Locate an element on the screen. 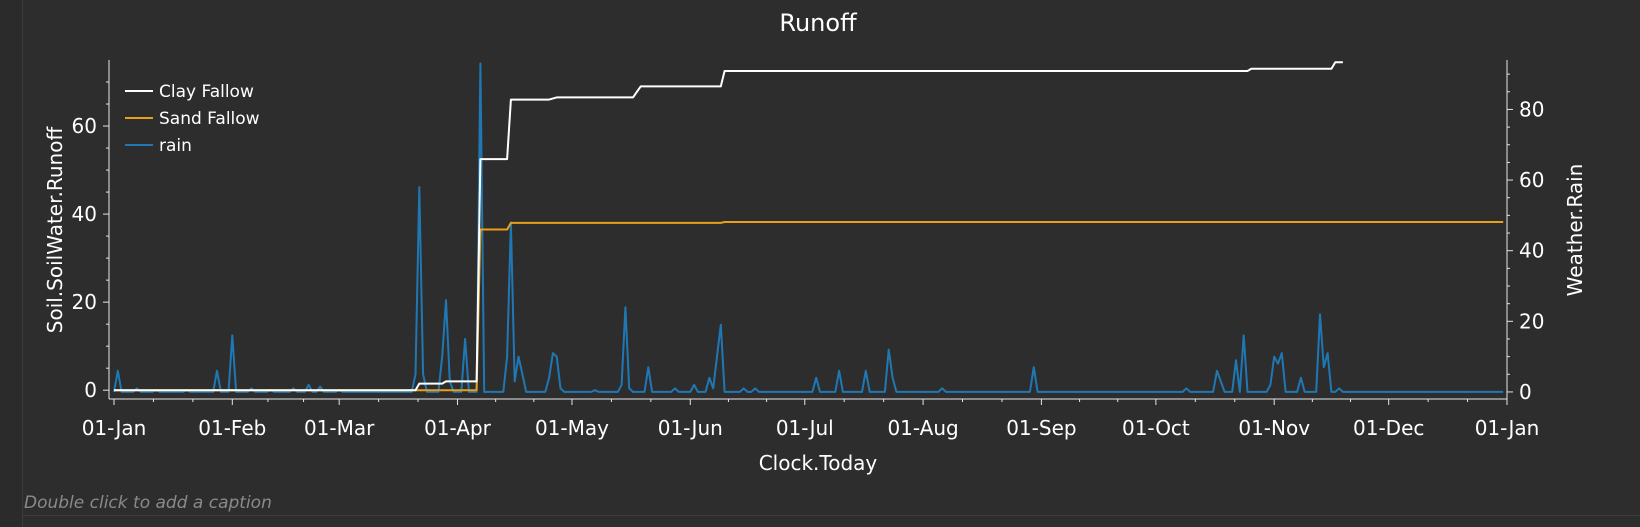 This screenshot has width=1640, height=527. y-right-tick-label: 0 is located at coordinates (1525, 392).